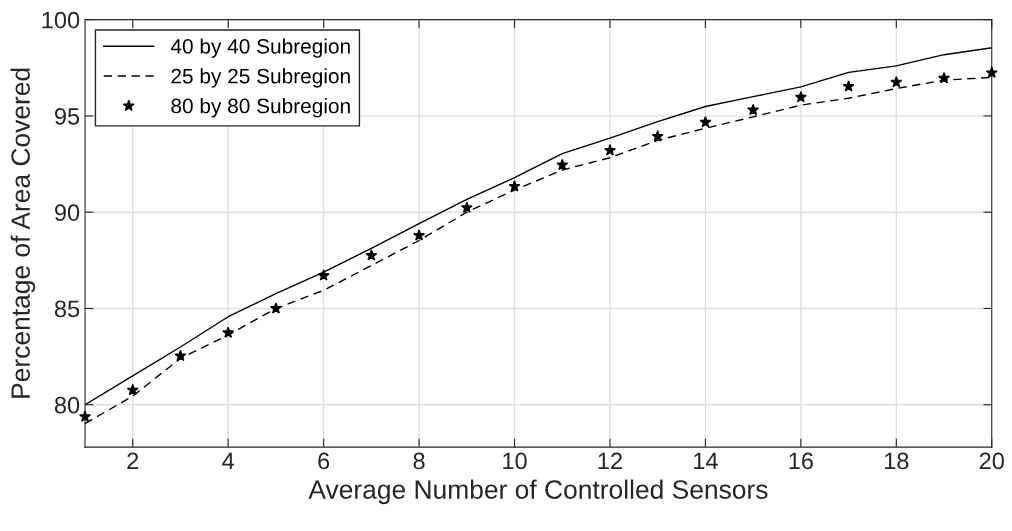 This screenshot has height=531, width=1012. I want to click on legend-label: 40 by 40 Subregion, so click(260, 48).